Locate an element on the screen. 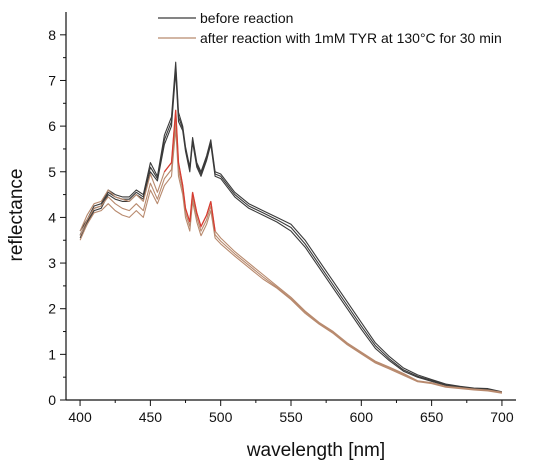 This screenshot has height=472, width=550. y-tick-label-7: 7 is located at coordinates (52, 80).